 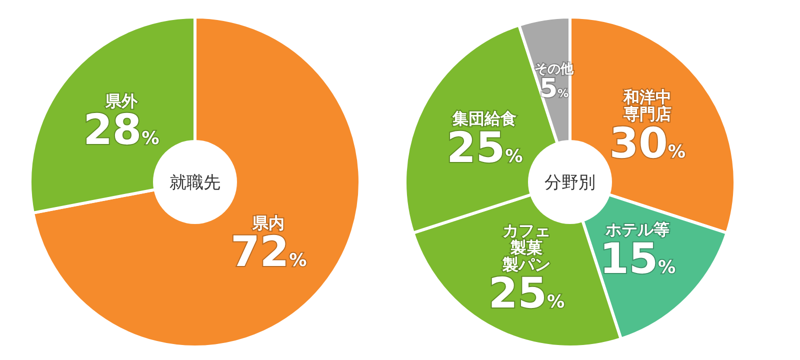 I want to click on text: 就職先, so click(x=195, y=183).